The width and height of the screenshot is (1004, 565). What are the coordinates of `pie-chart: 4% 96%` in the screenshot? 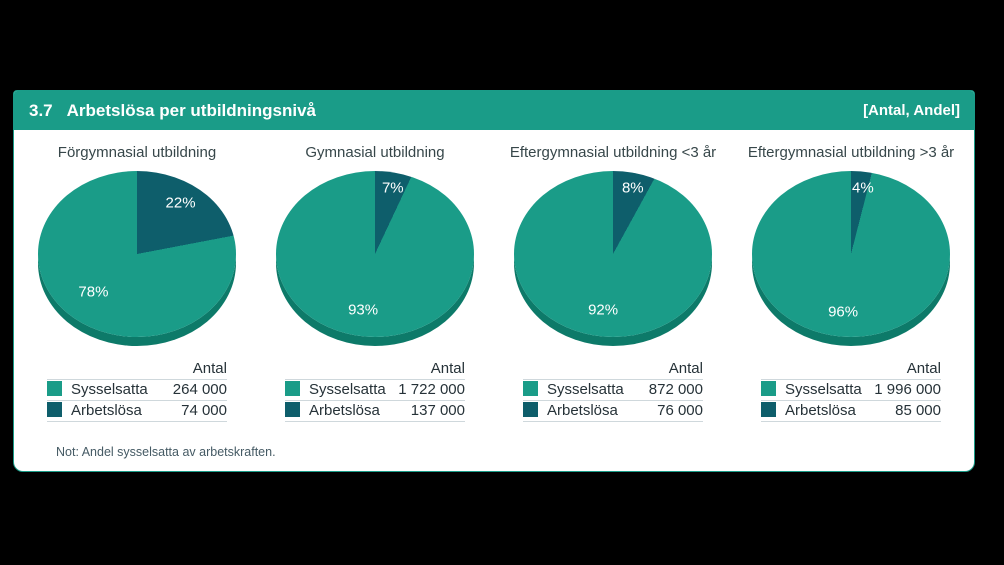 It's located at (851, 254).